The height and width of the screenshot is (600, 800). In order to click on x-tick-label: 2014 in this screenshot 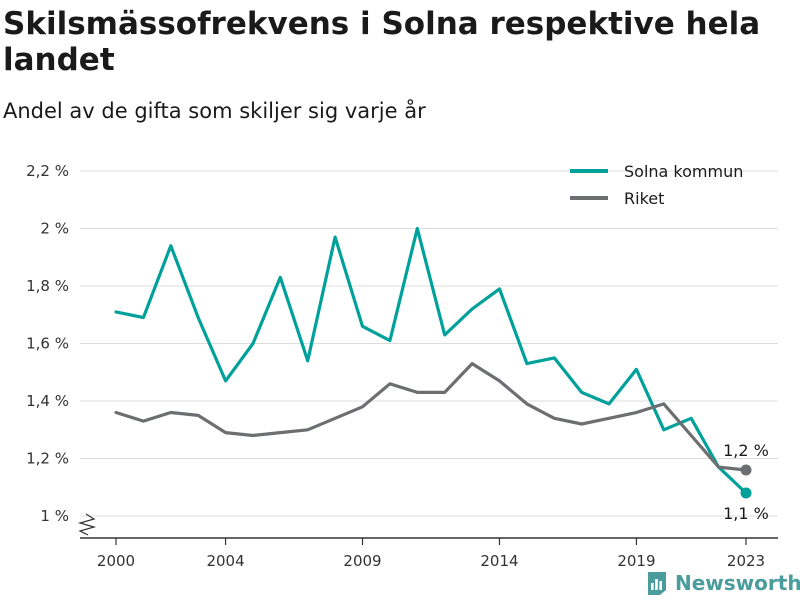, I will do `click(499, 561)`.